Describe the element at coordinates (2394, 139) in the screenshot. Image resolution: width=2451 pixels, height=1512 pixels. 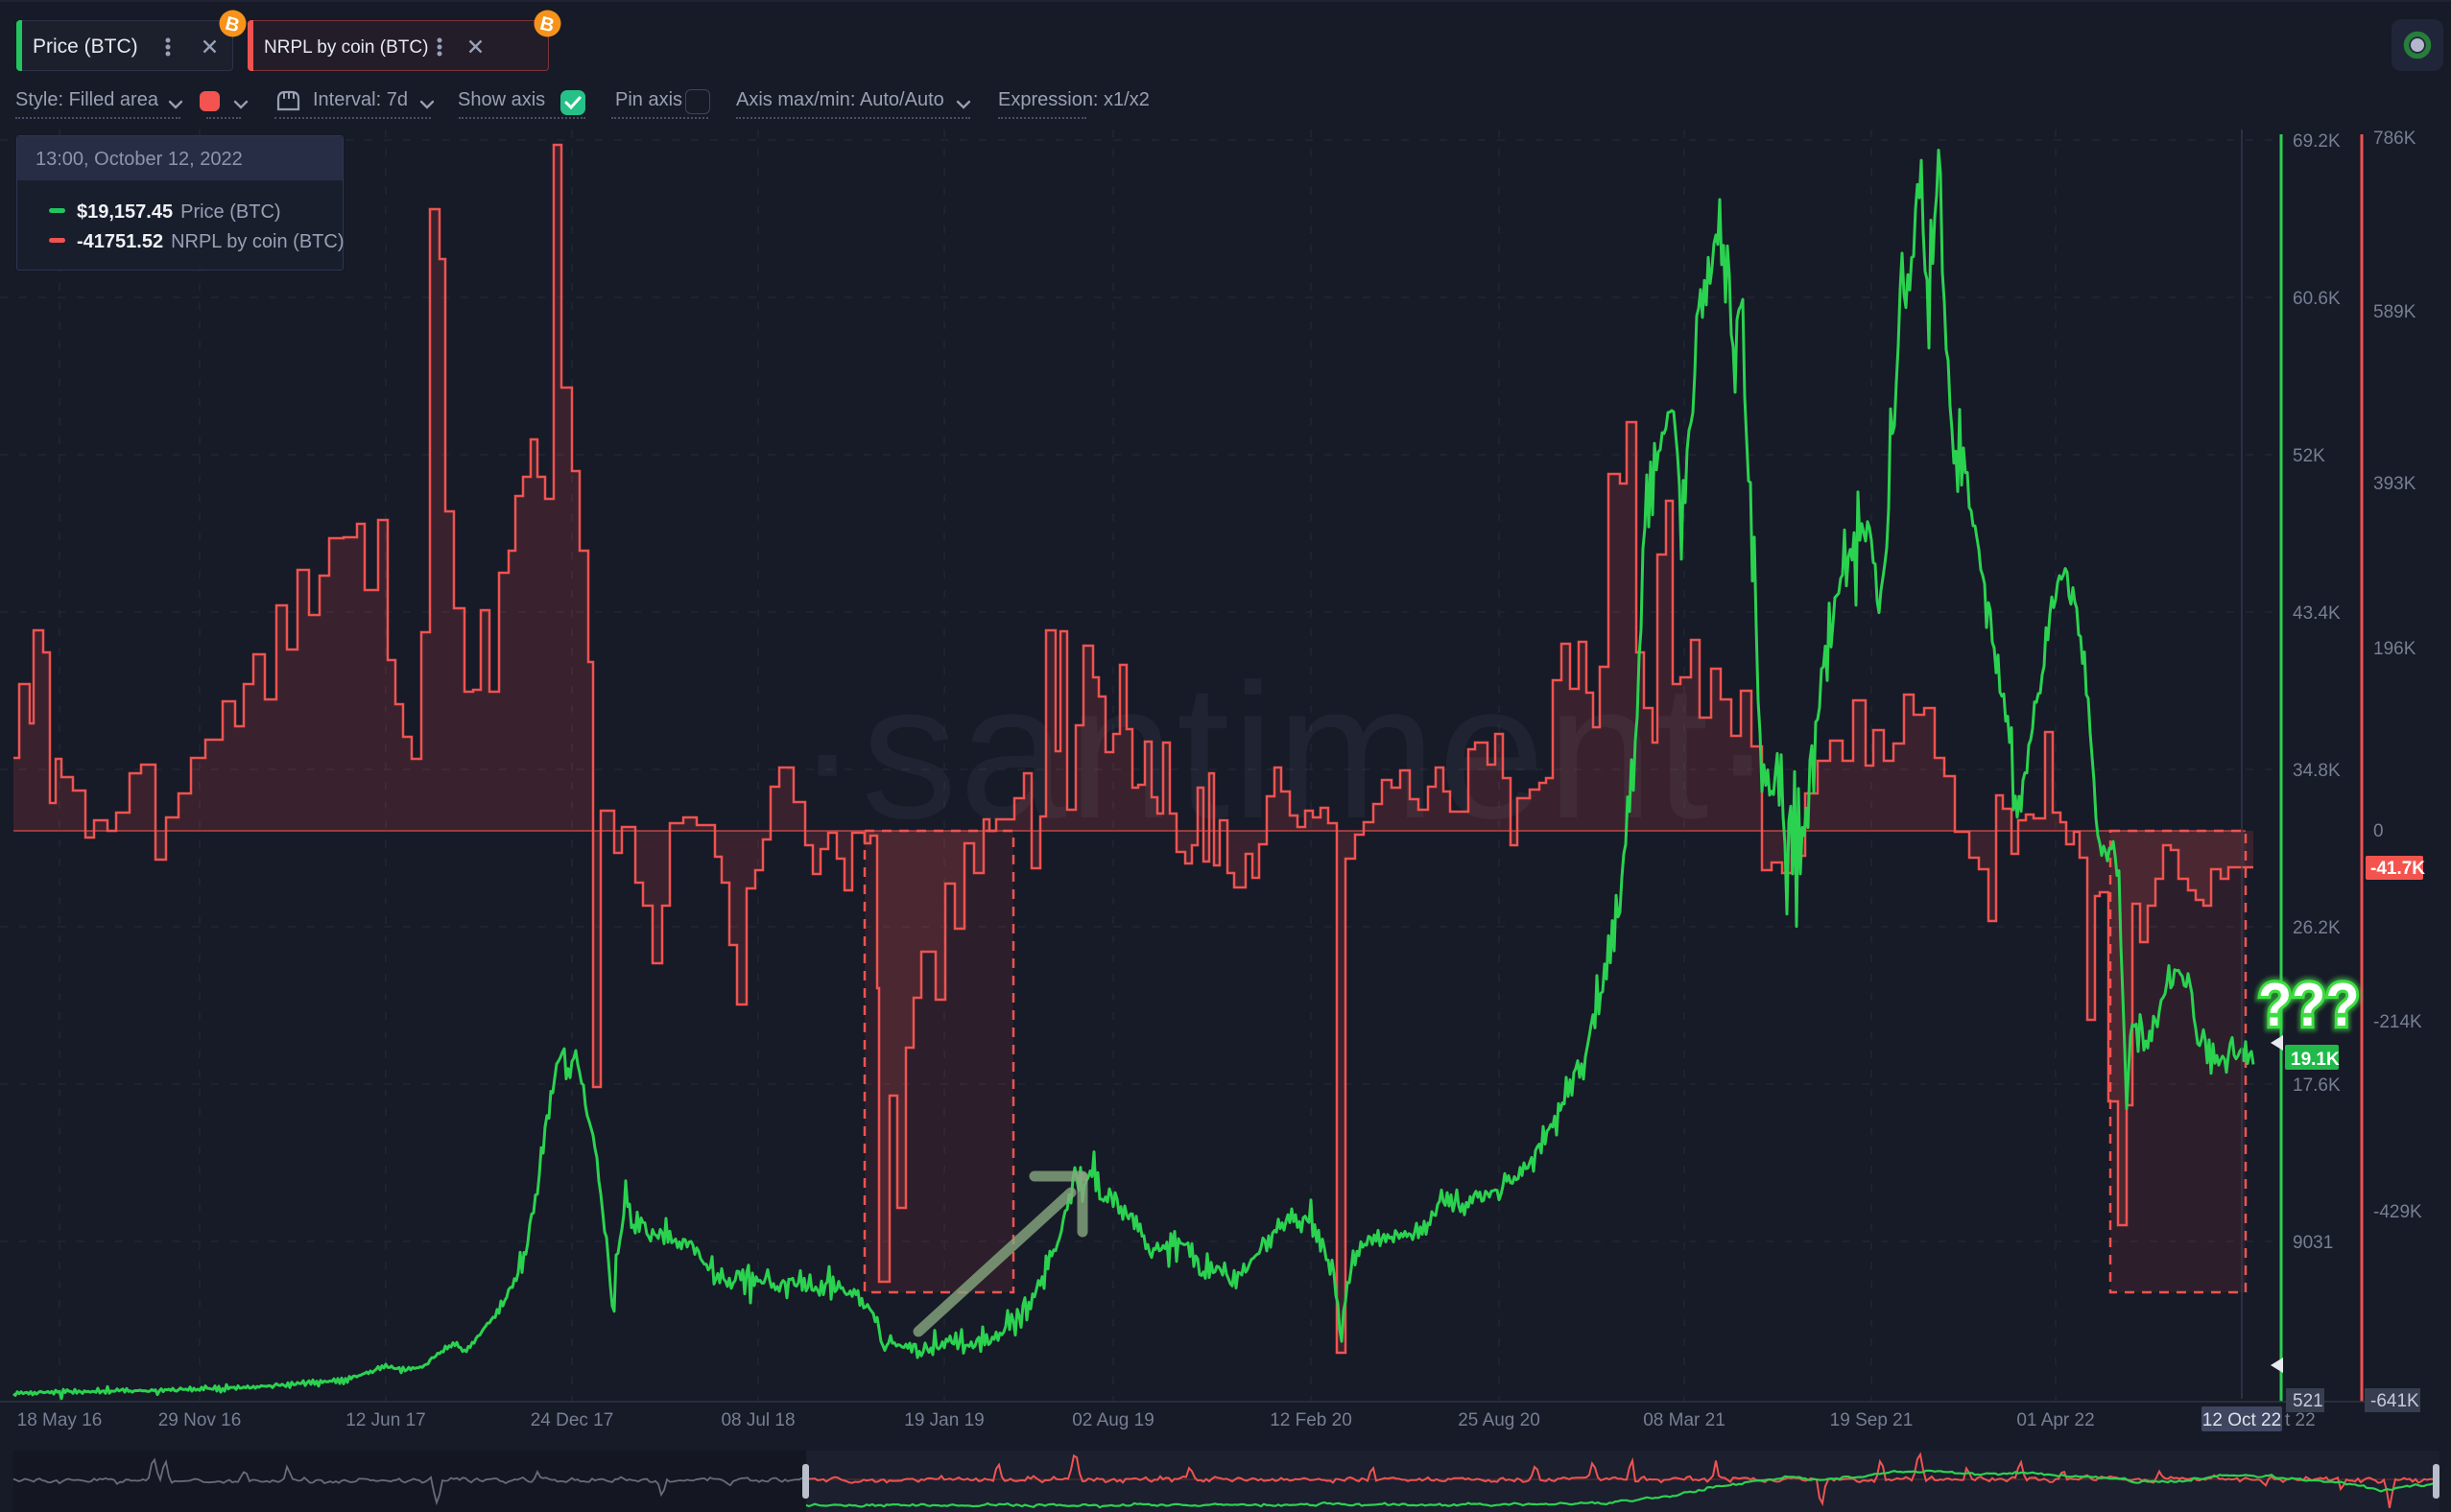
I see `svg-text: 786K` at that location.